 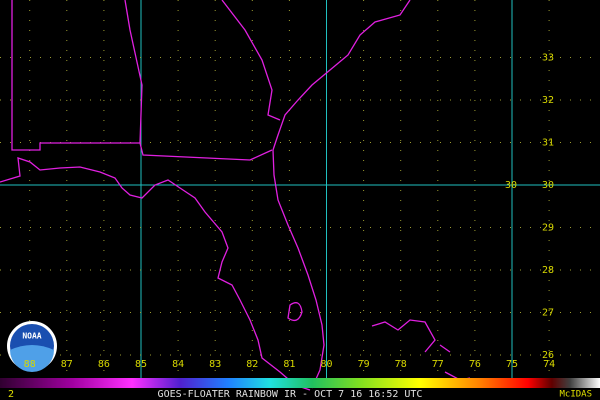 What do you see at coordinates (300, 383) in the screenshot?
I see `color-bar` at bounding box center [300, 383].